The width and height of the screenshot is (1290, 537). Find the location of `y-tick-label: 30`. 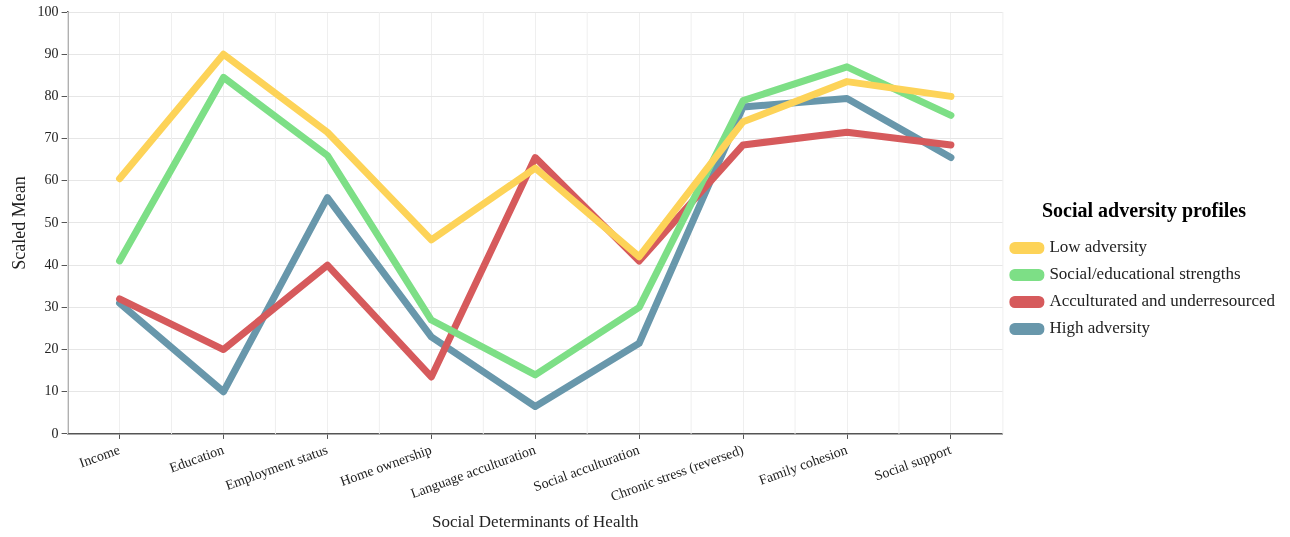

y-tick-label: 30 is located at coordinates (51, 307).